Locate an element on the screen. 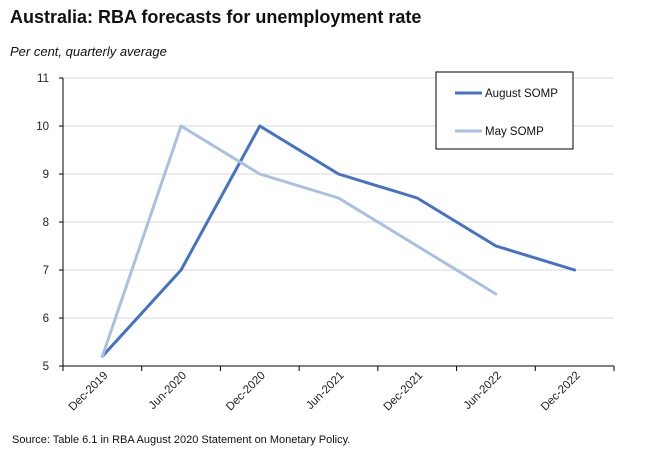 This screenshot has height=455, width=650. y-tick-label-8: 8 is located at coordinates (46, 223).